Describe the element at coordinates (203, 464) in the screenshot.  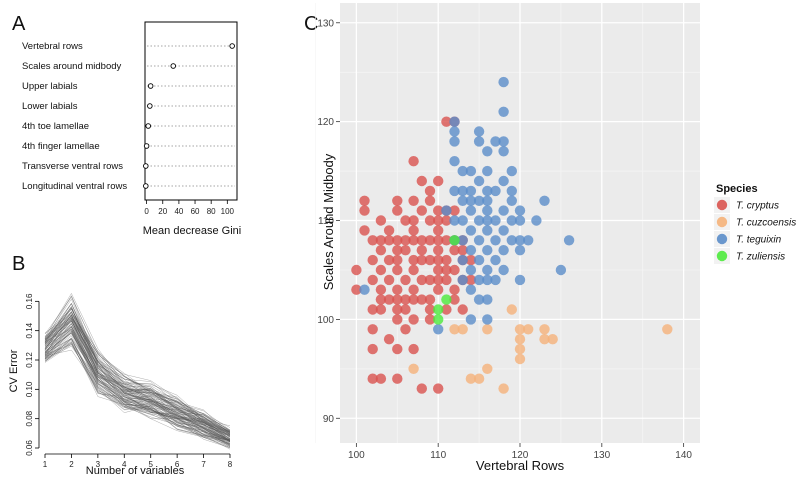
I see `x-tick-label: 7` at that location.